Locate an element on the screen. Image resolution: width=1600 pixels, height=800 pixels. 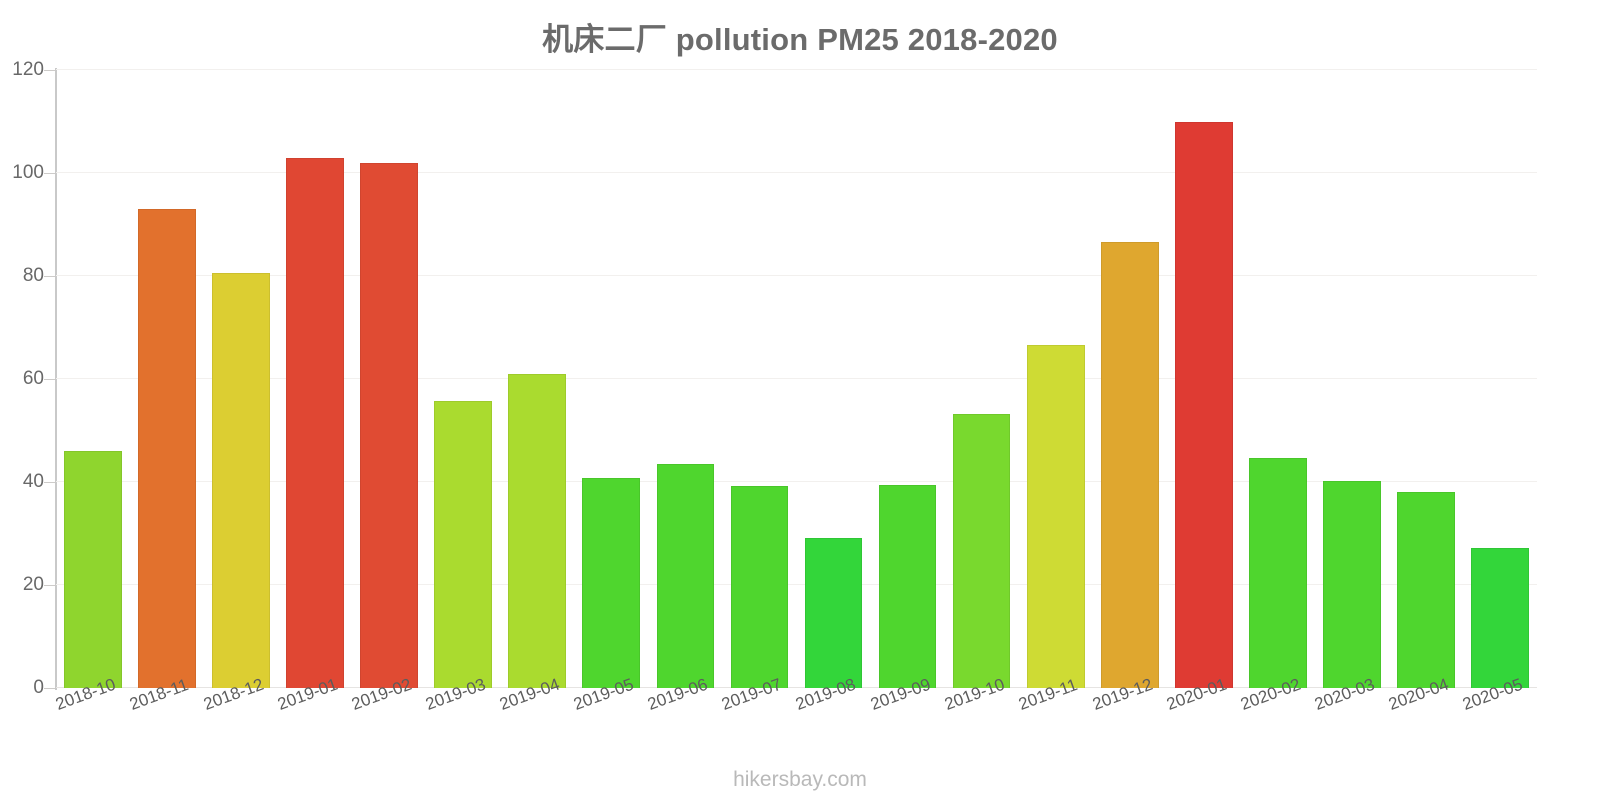
y-axis-tick-label: 120 is located at coordinates (28, 69).